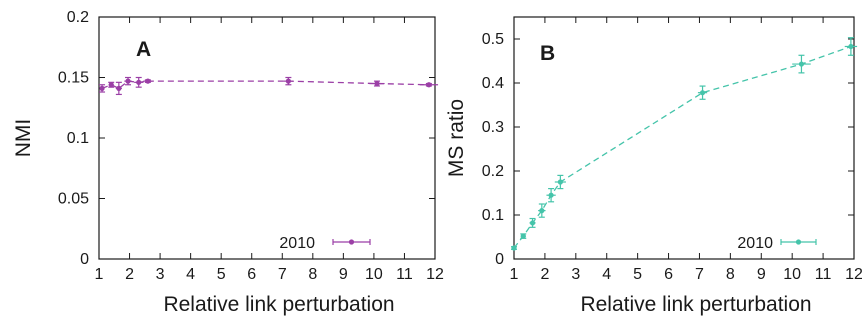 The image size is (862, 320). Describe the element at coordinates (23, 138) in the screenshot. I see `y-axis-label: NMI` at that location.